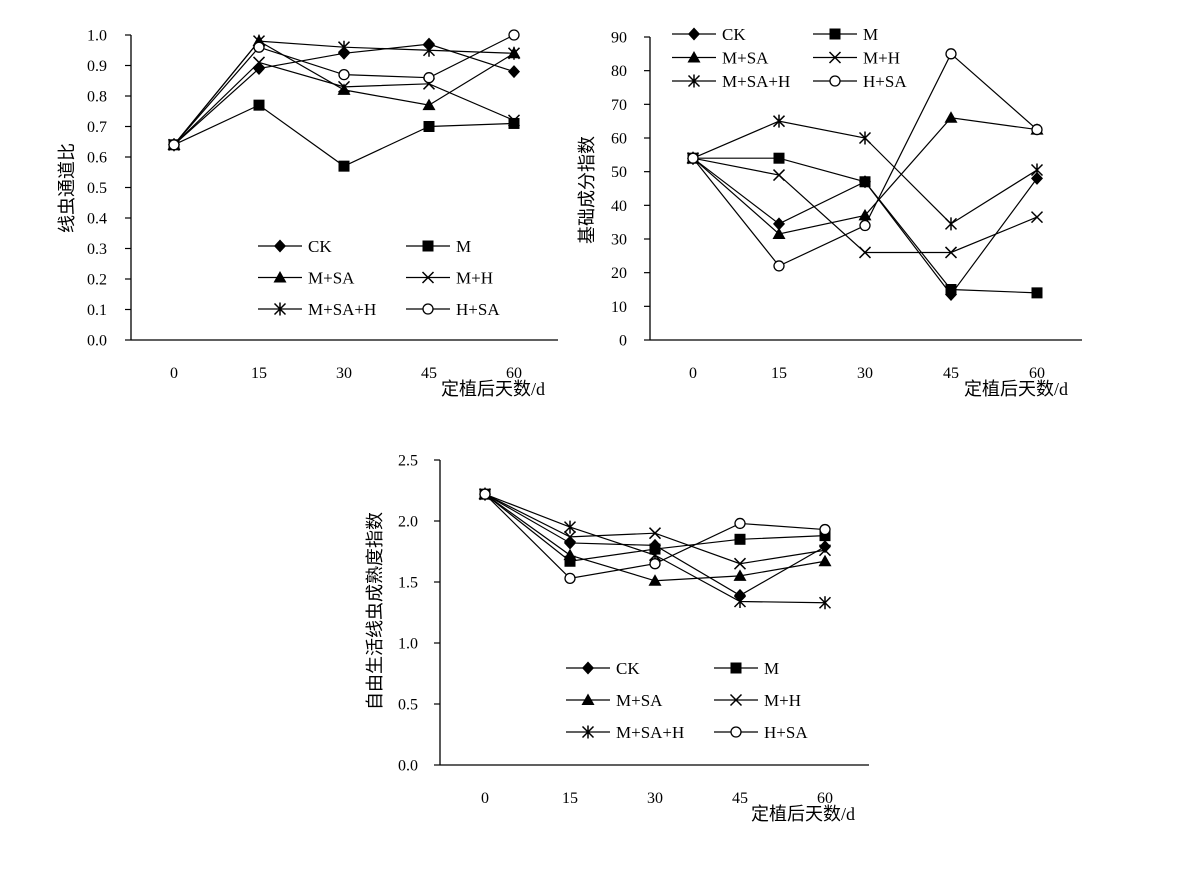 The height and width of the screenshot is (874, 1202). What do you see at coordinates (379, 278) in the screenshot?
I see `legend: CK M M+SA M+H M+SA+H H+SA` at bounding box center [379, 278].